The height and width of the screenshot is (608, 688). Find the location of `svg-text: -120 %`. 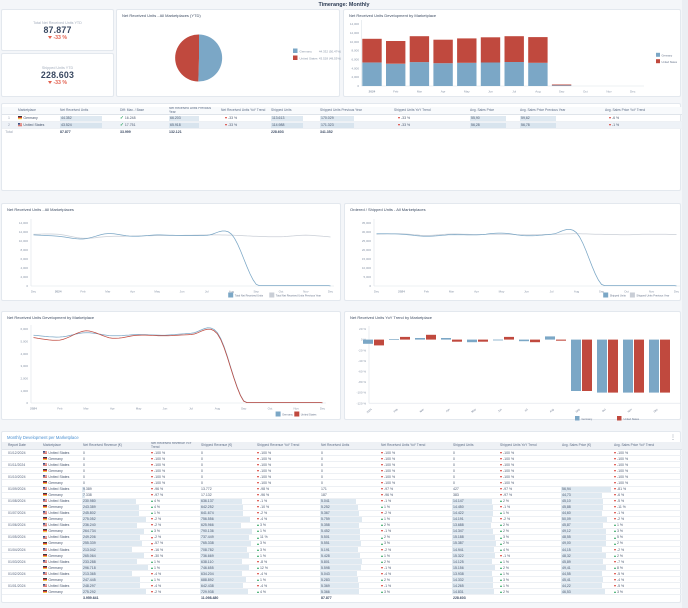

svg-text: -120 % is located at coordinates (361, 403).